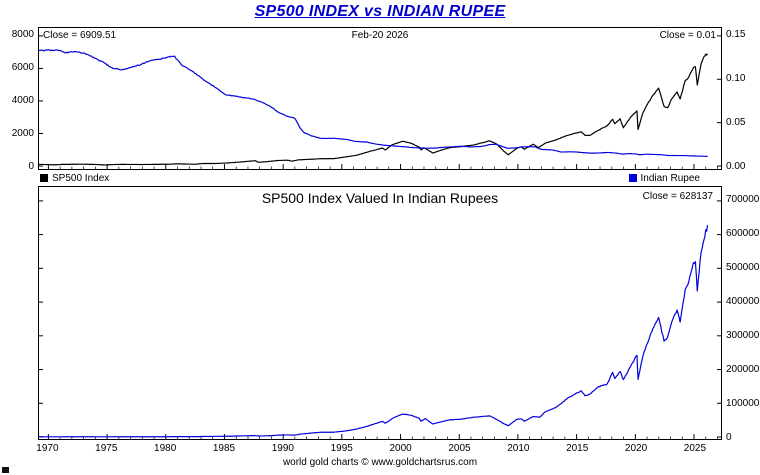  Describe the element at coordinates (224, 448) in the screenshot. I see `x-axis-tick-label: 1985` at that location.